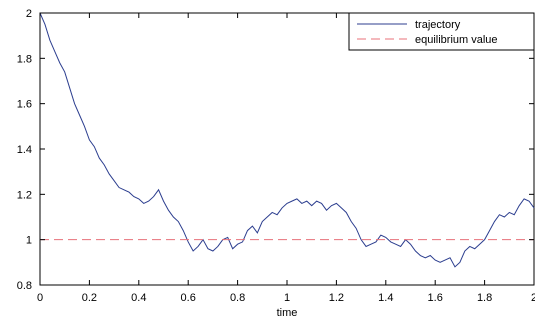 The height and width of the screenshot is (322, 535). What do you see at coordinates (336, 298) in the screenshot?
I see `x-tick-label: 1.2` at bounding box center [336, 298].